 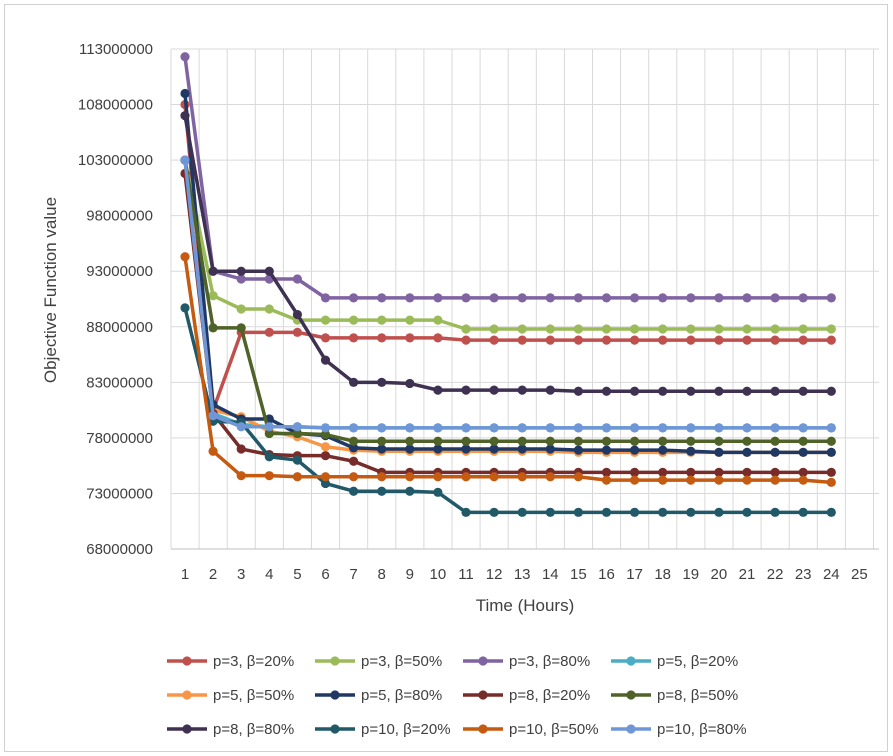 I want to click on x-axis-title: Time (Hours), so click(x=525, y=605).